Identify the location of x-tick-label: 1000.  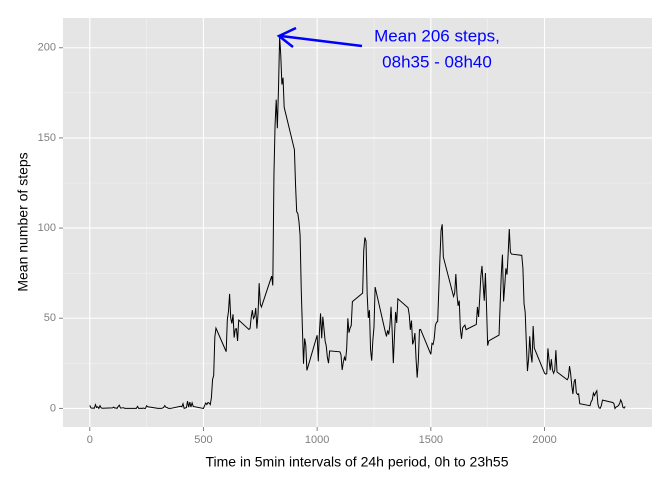
(317, 440).